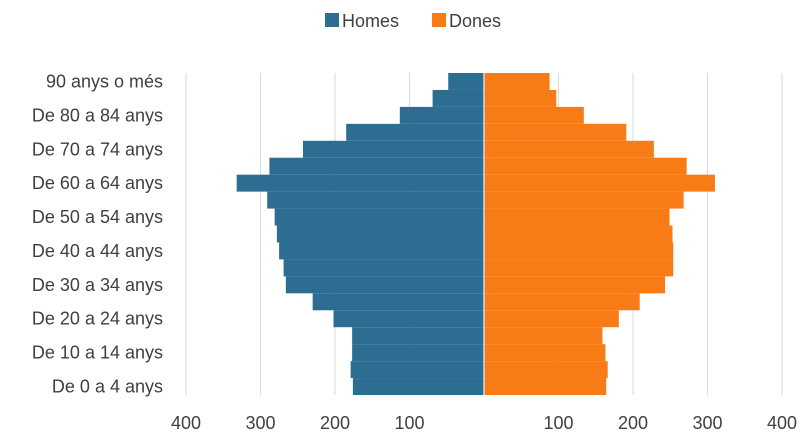 This screenshot has width=801, height=435. I want to click on y-tick-label: De 70 a 74 anys, so click(97, 149).